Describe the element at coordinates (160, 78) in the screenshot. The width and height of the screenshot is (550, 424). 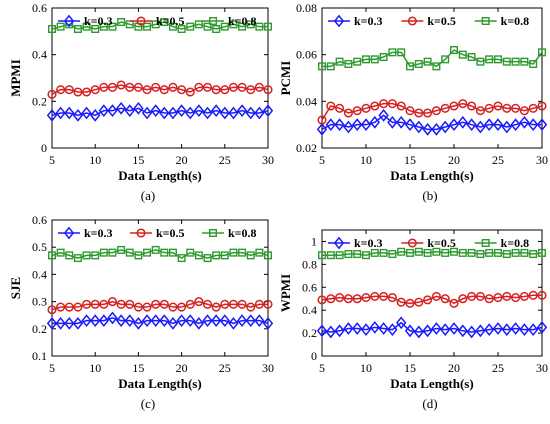
I see `plot-frame` at that location.